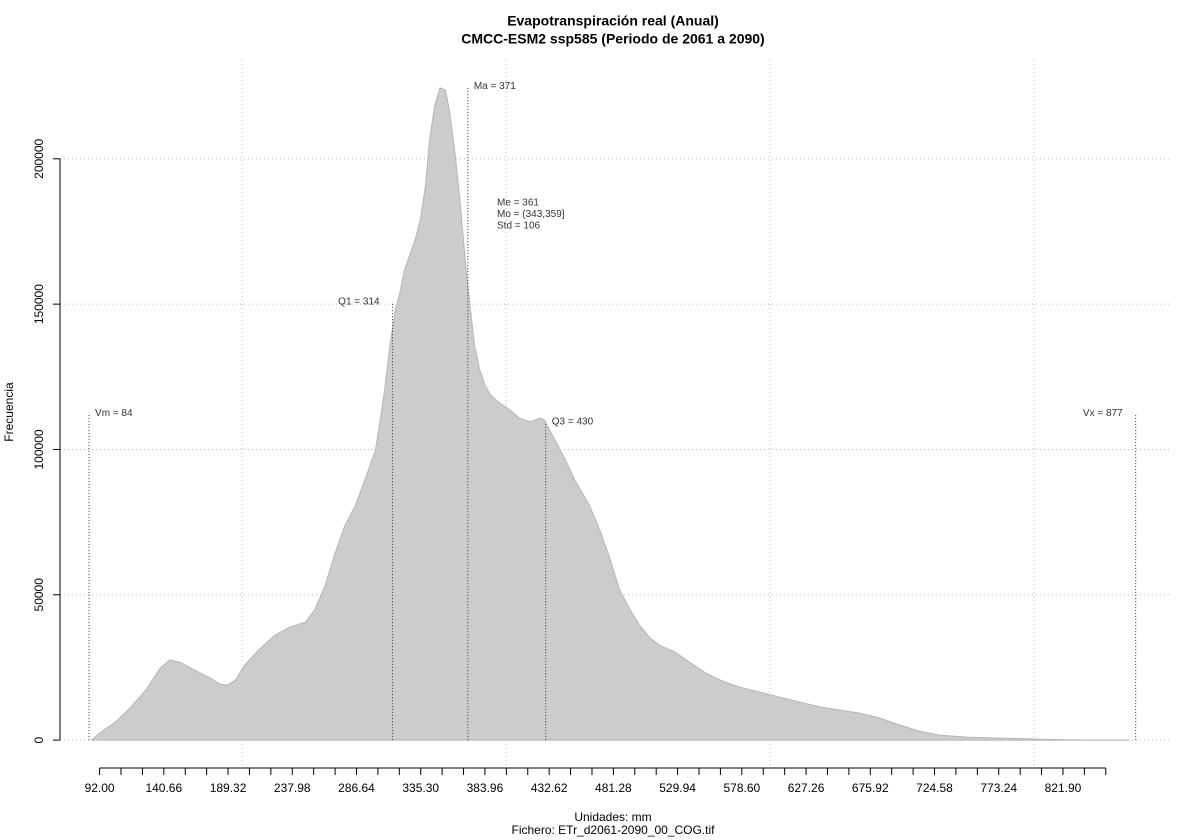  I want to click on y-tick-label: 50000, so click(39, 595).